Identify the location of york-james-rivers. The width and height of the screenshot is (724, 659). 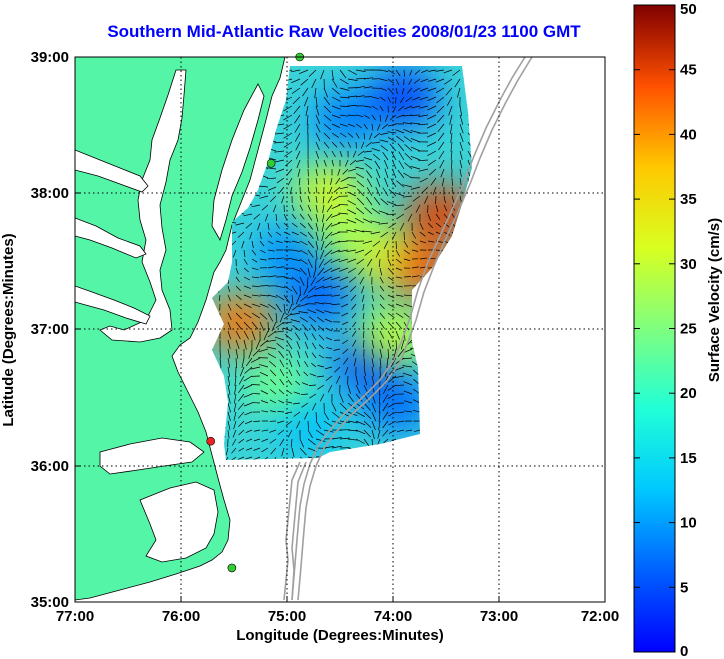
(113, 305).